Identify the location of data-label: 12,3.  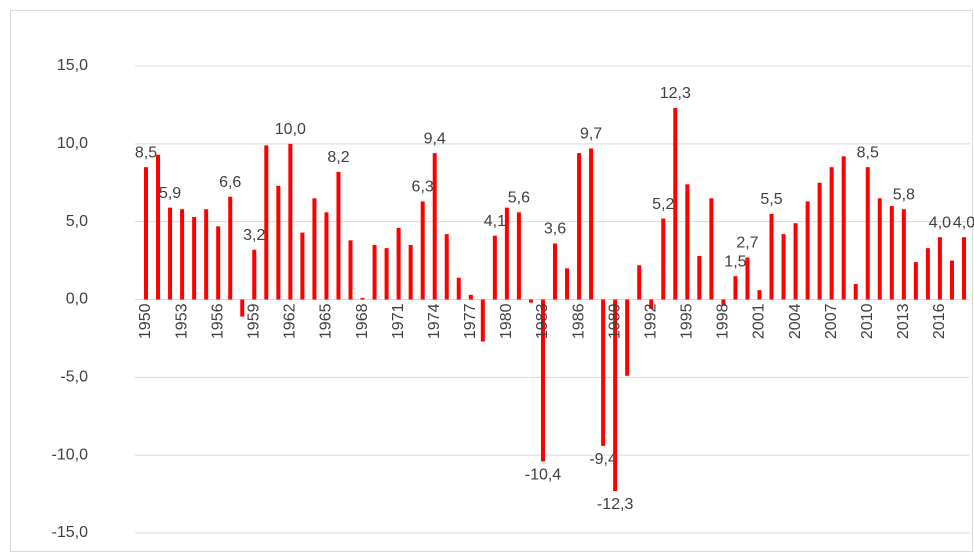
(675, 93).